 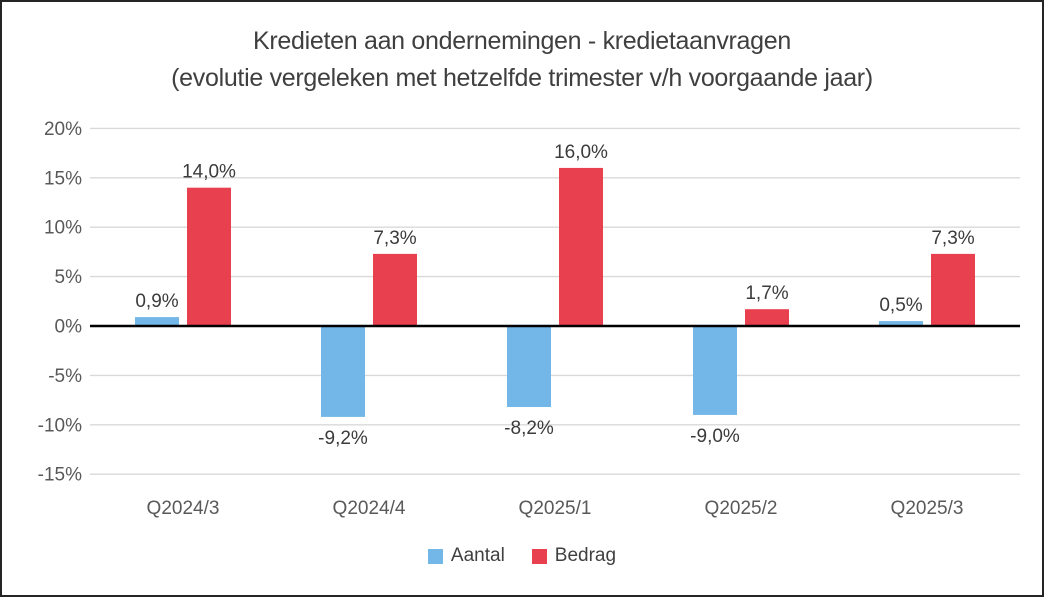 I want to click on bar-bedrag-Q2025/3, so click(x=953, y=289).